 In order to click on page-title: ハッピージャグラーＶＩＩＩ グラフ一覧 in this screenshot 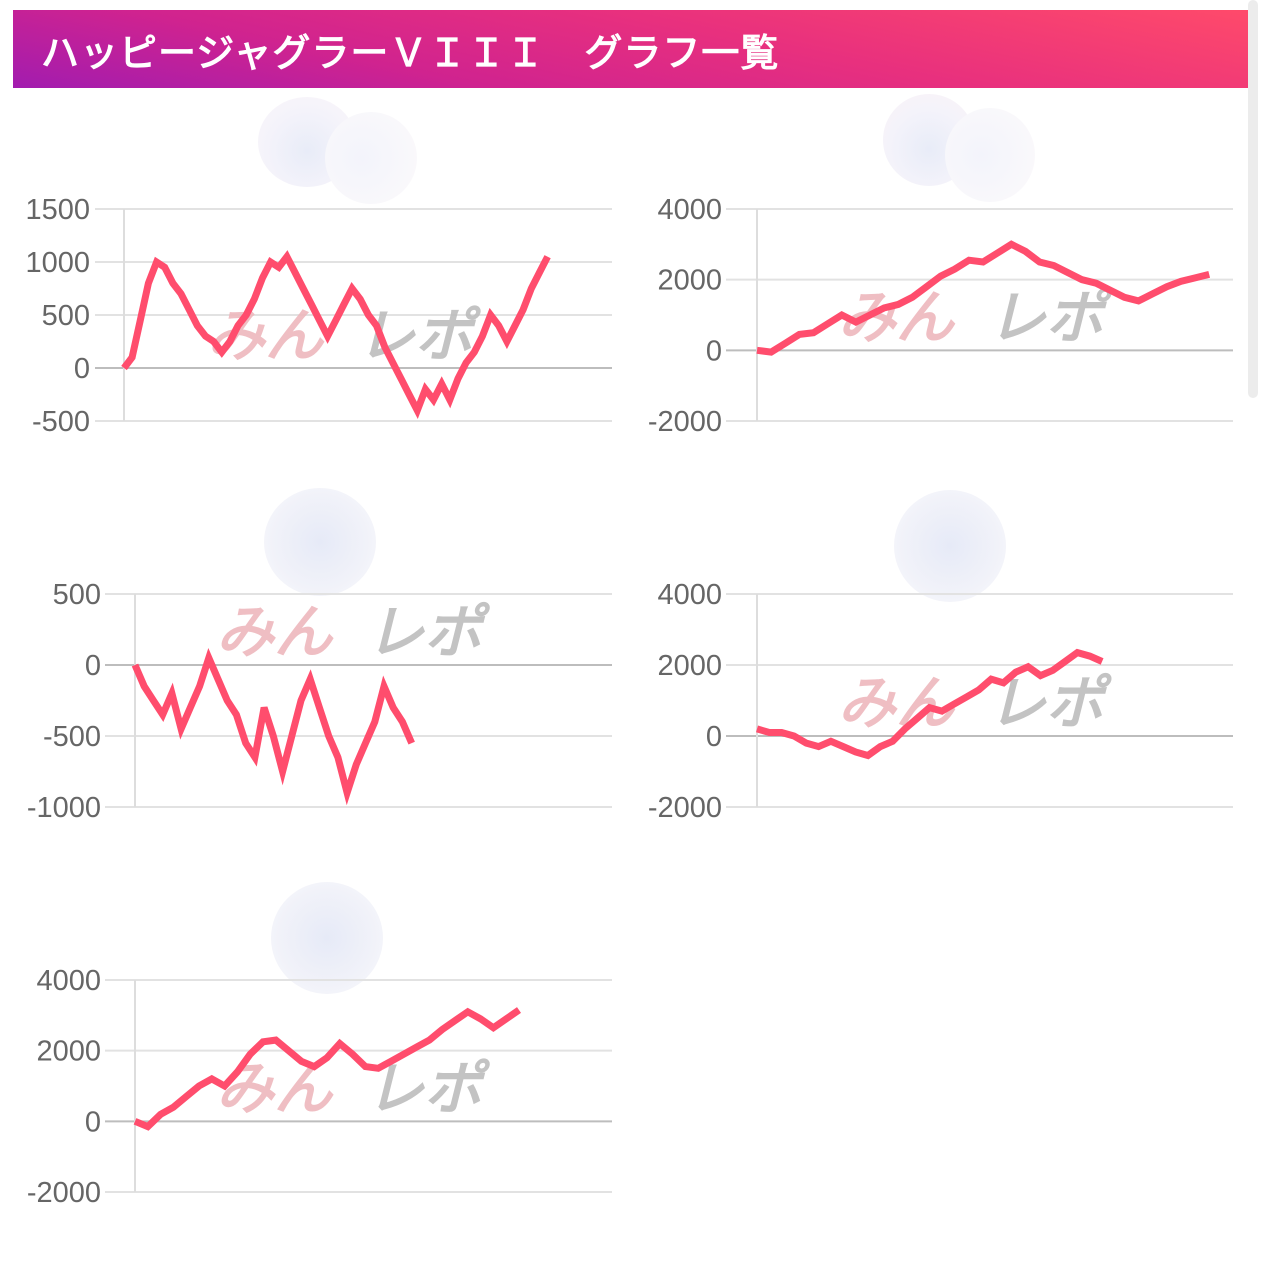, I will do `click(410, 52)`.